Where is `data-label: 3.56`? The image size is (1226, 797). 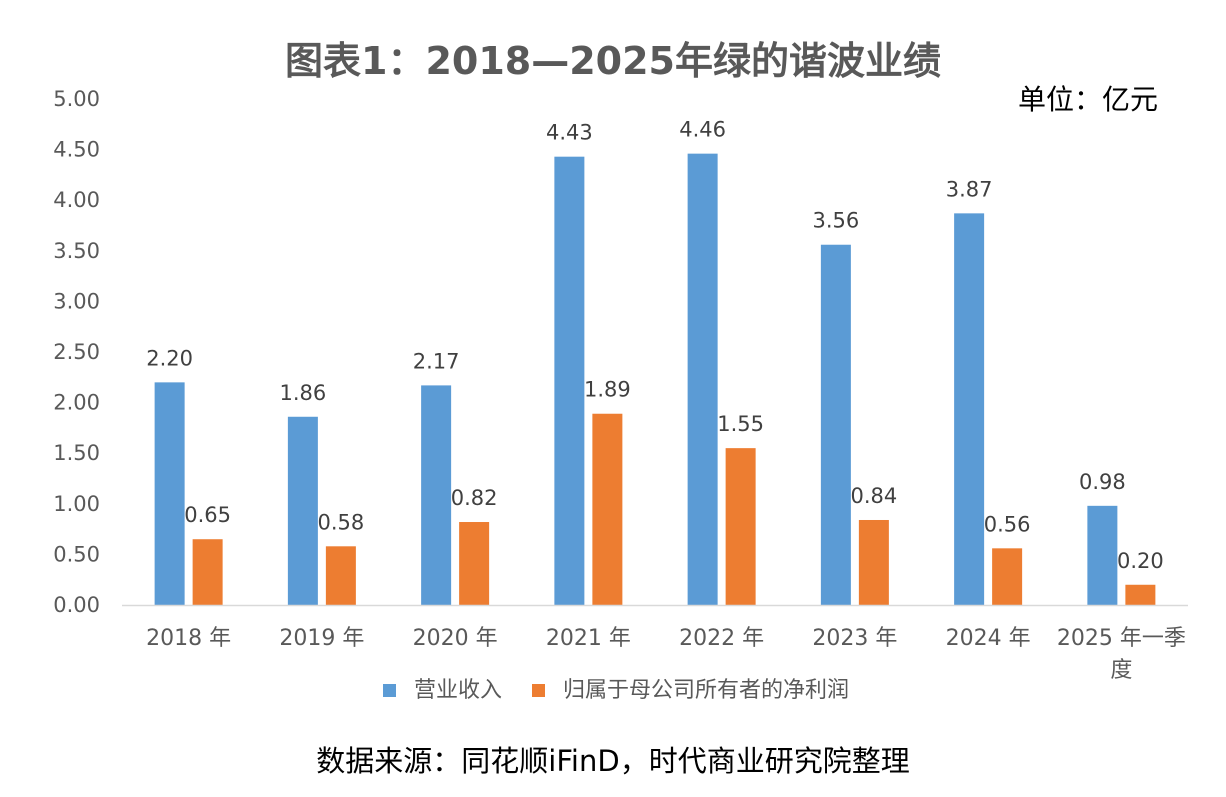 data-label: 3.56 is located at coordinates (835, 221).